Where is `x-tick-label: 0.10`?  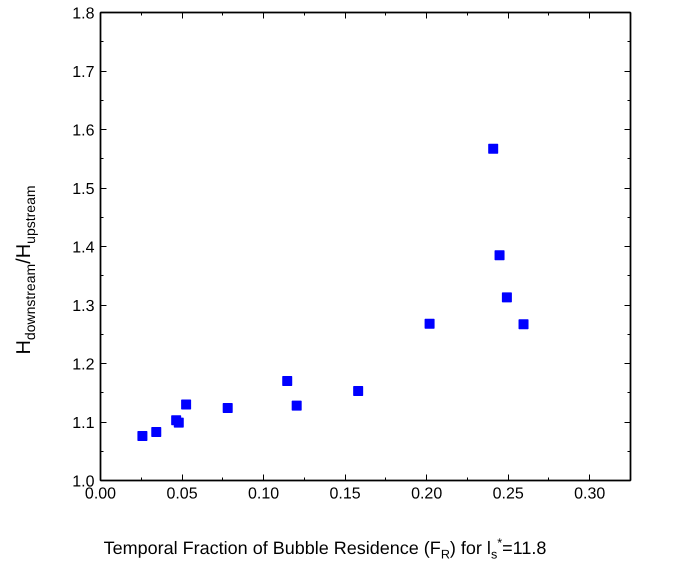 x-tick-label: 0.10 is located at coordinates (264, 494).